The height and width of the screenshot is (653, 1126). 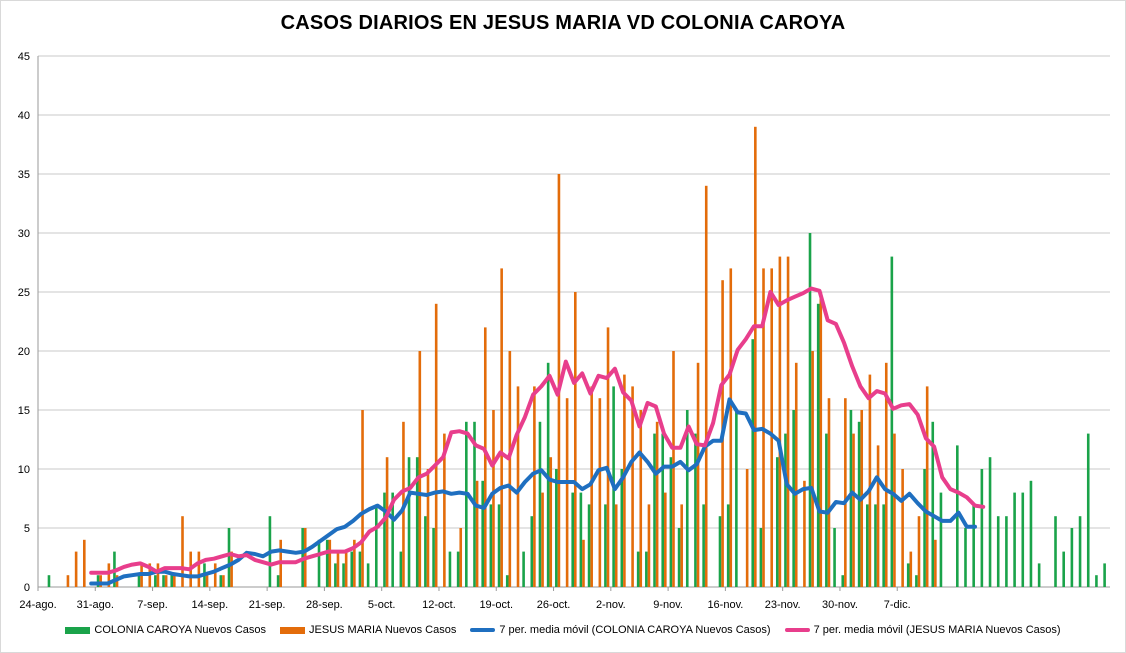 I want to click on x-tick-label: 2-nov., so click(x=611, y=605).